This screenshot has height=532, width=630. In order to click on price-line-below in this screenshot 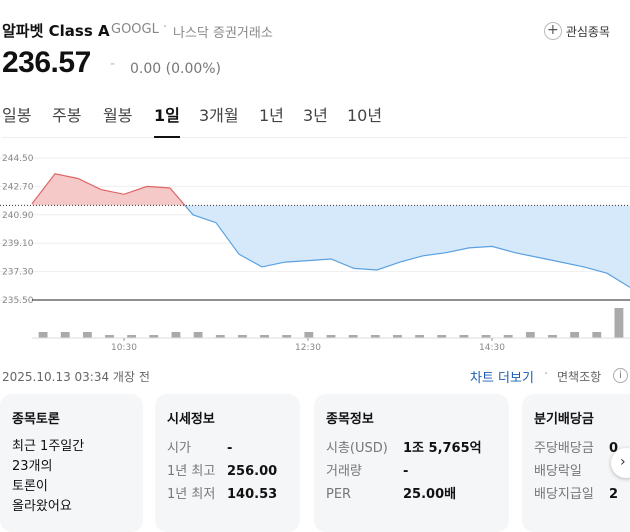, I will do `click(407, 246)`.